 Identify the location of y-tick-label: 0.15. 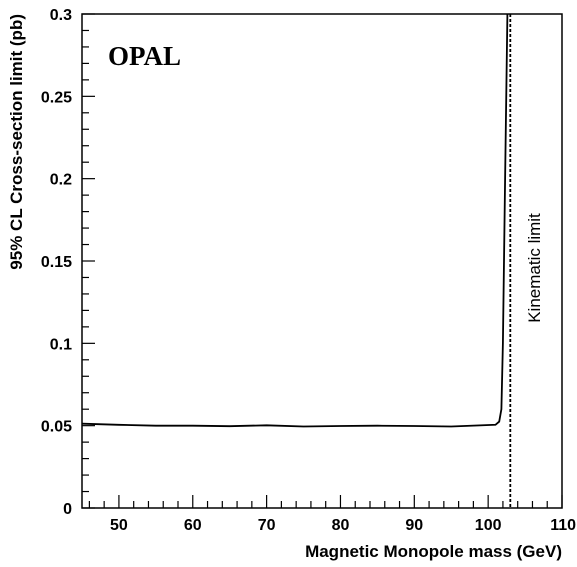
(56, 262).